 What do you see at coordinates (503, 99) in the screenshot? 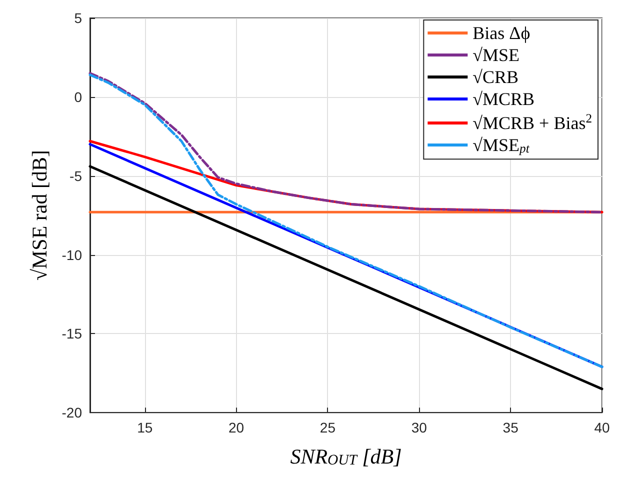
I see `legend-label: √MCRB` at bounding box center [503, 99].